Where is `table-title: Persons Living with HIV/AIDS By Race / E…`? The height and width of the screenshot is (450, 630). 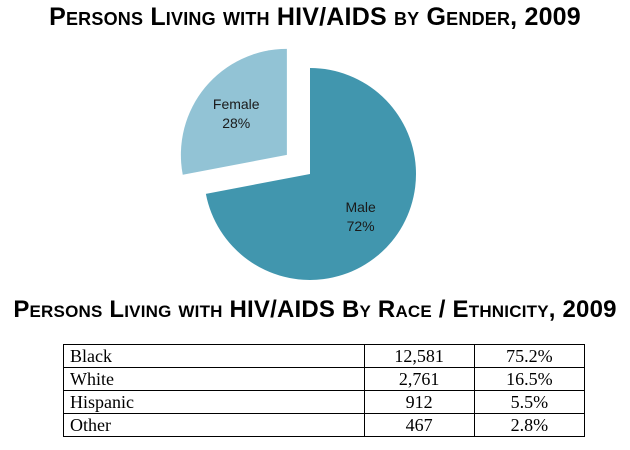 table-title: Persons Living with HIV/AIDS By Race / E… is located at coordinates (315, 309).